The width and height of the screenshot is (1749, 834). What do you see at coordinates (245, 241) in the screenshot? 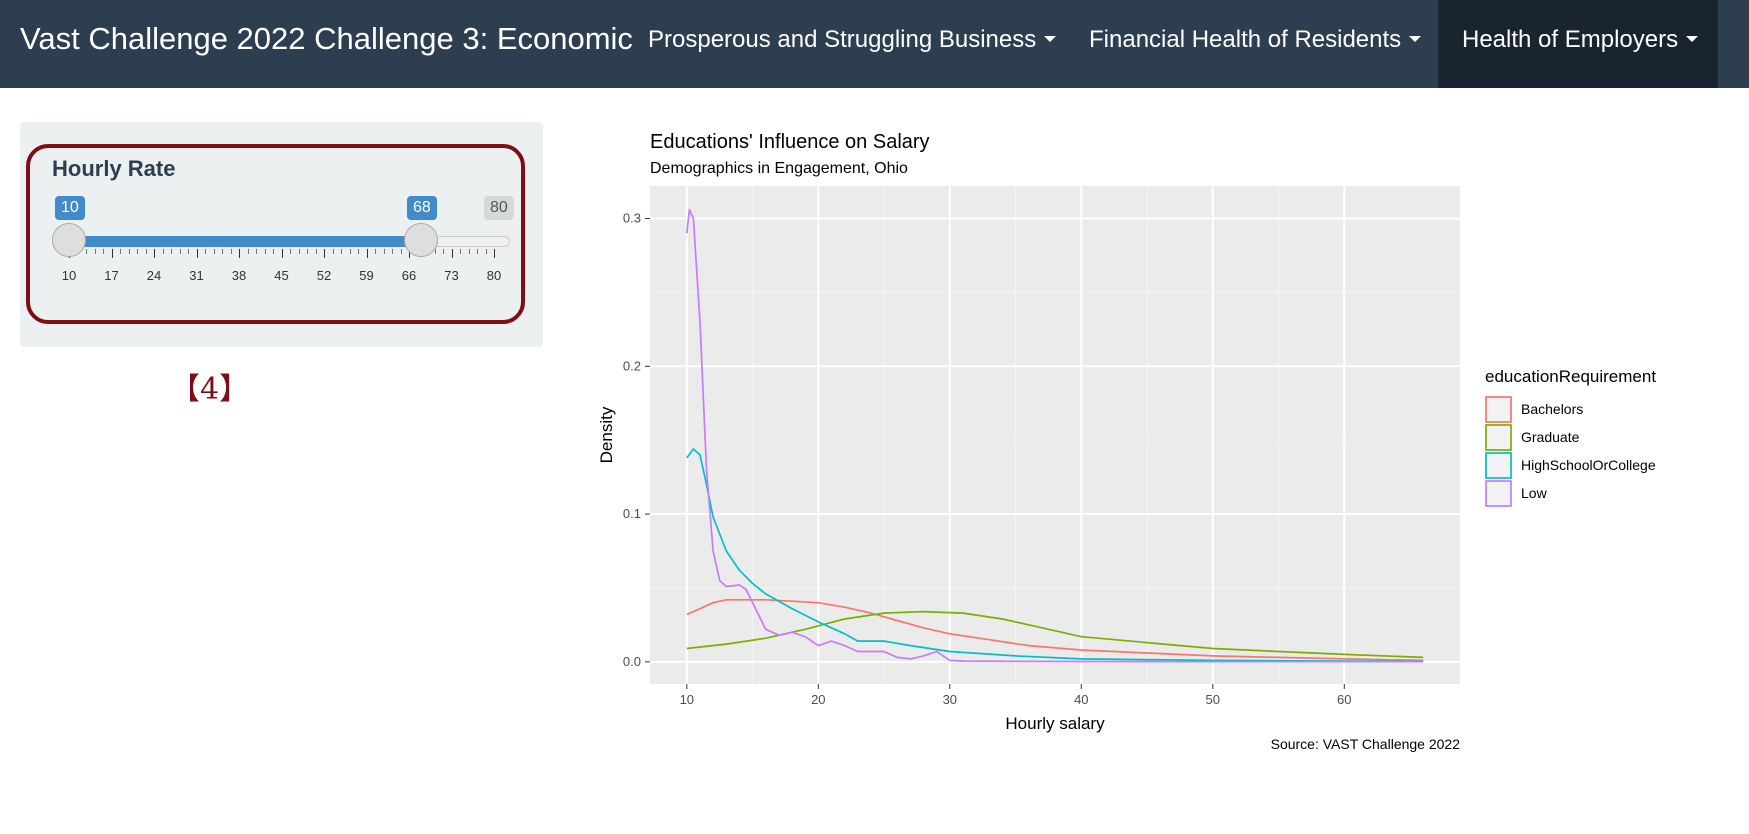
I see `slider-selected-range` at bounding box center [245, 241].